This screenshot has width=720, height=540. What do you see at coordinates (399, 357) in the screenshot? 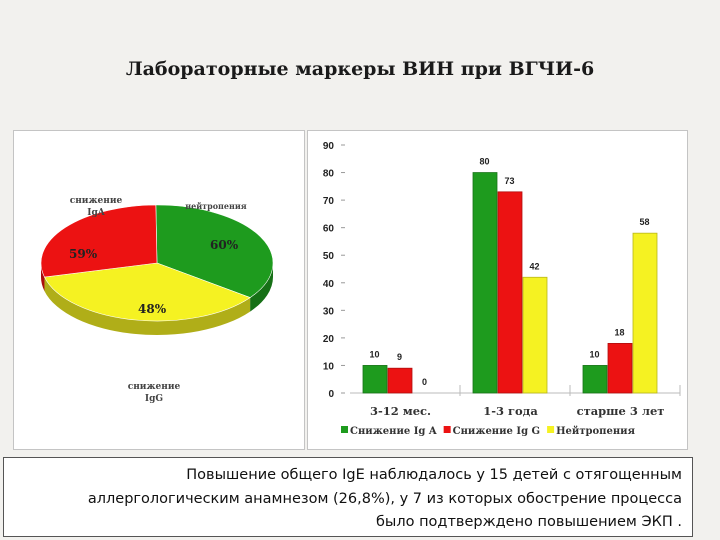
I see `bar-data-label: 9` at bounding box center [399, 357].